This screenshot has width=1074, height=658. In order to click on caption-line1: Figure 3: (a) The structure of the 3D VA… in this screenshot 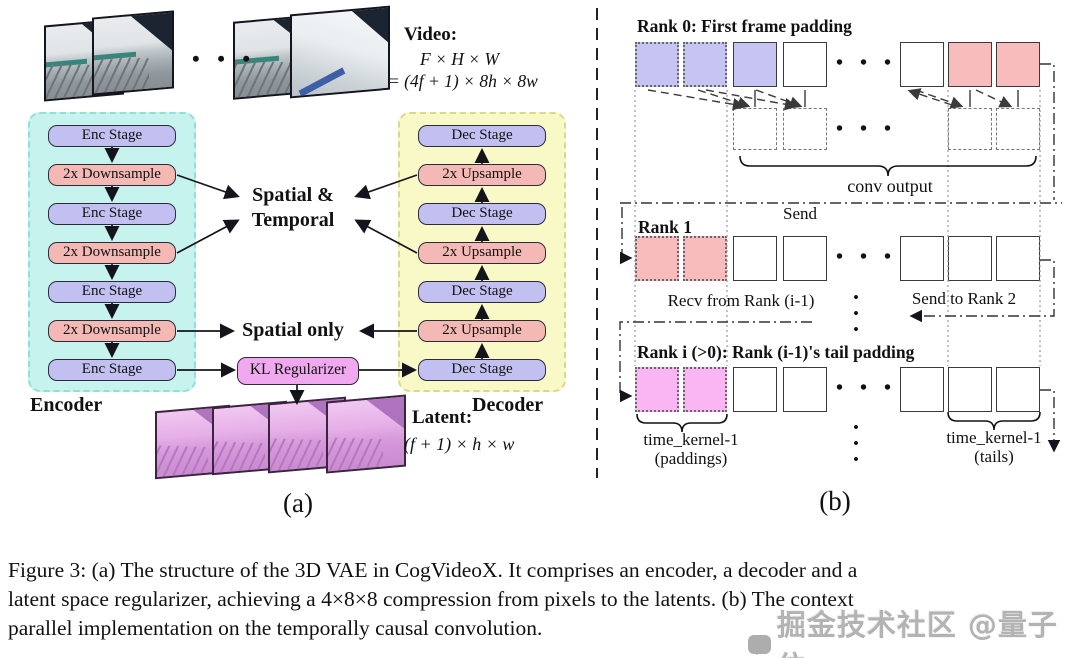, I will do `click(433, 570)`.